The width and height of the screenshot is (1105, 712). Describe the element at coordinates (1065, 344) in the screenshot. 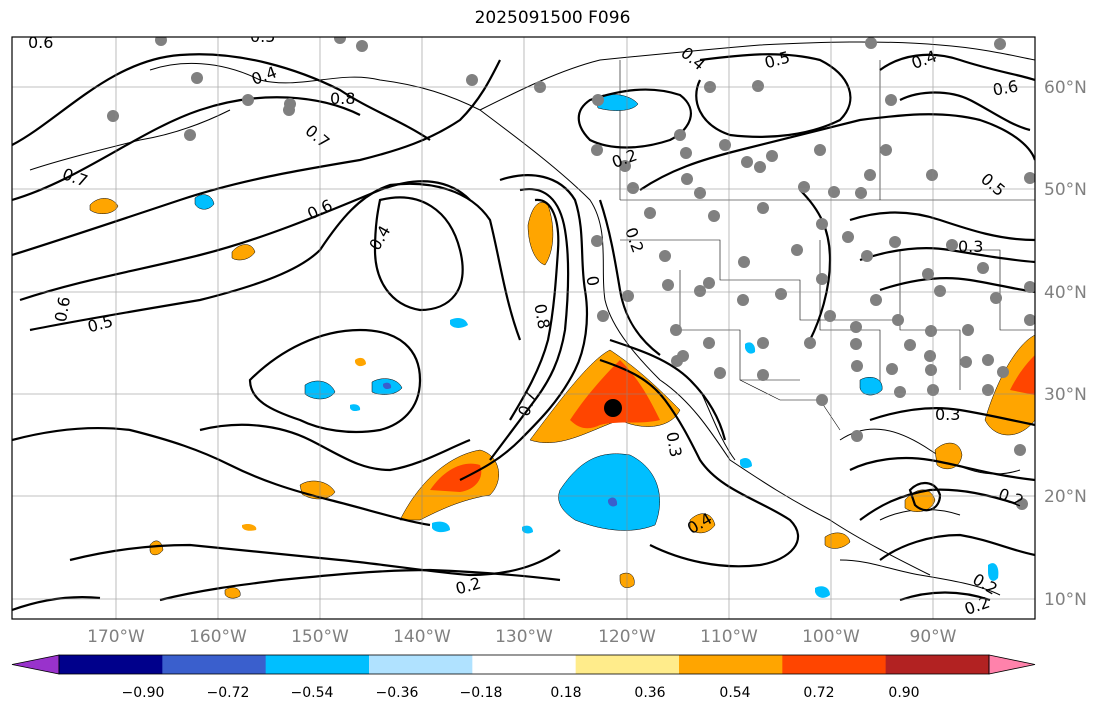

I see `latitude-axis: 60°N 50°N 40°N 30°N 20°N 10°N` at that location.